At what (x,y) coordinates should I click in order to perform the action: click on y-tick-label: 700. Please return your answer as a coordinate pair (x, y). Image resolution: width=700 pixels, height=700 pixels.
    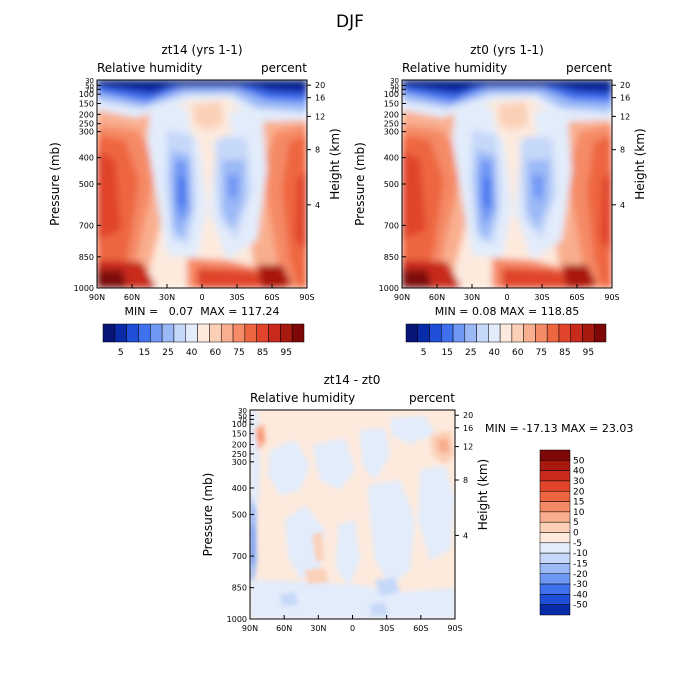
    Looking at the image, I should click on (86, 225).